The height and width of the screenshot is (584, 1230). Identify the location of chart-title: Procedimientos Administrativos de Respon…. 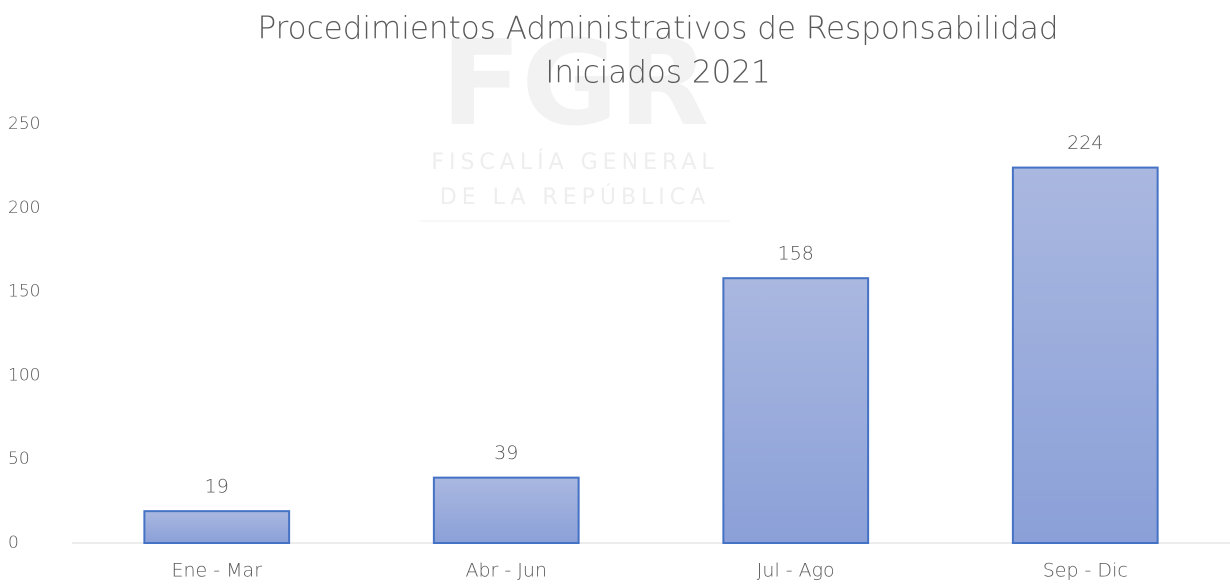
(657, 29).